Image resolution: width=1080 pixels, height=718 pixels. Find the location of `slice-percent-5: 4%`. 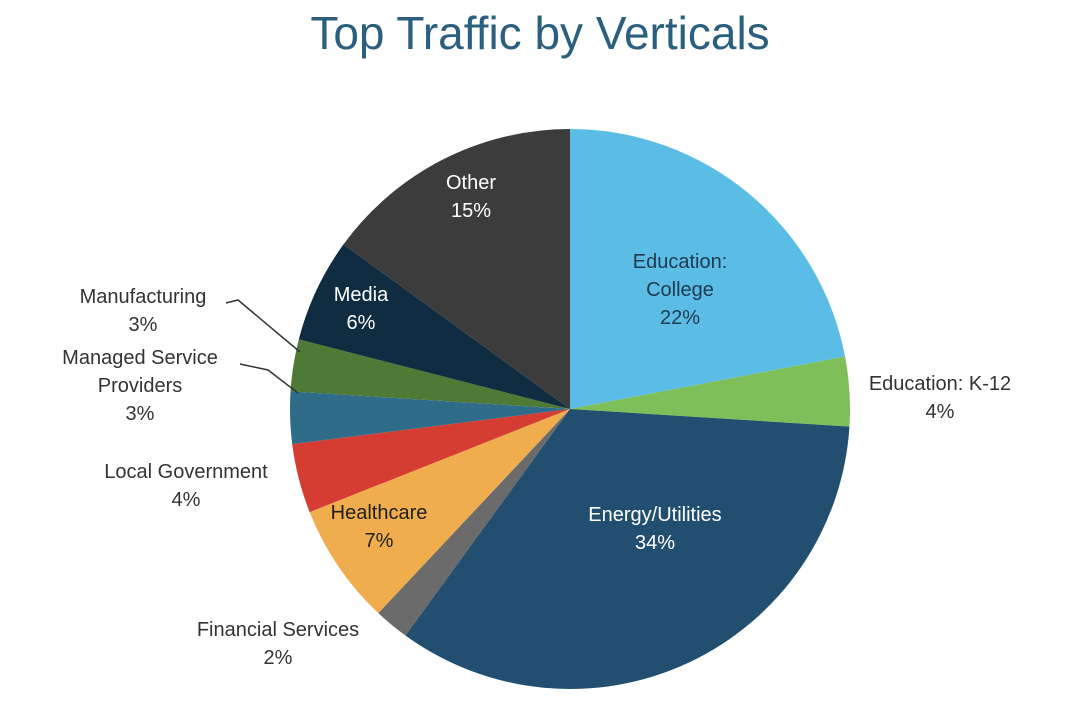

slice-percent-5: 4% is located at coordinates (186, 500).